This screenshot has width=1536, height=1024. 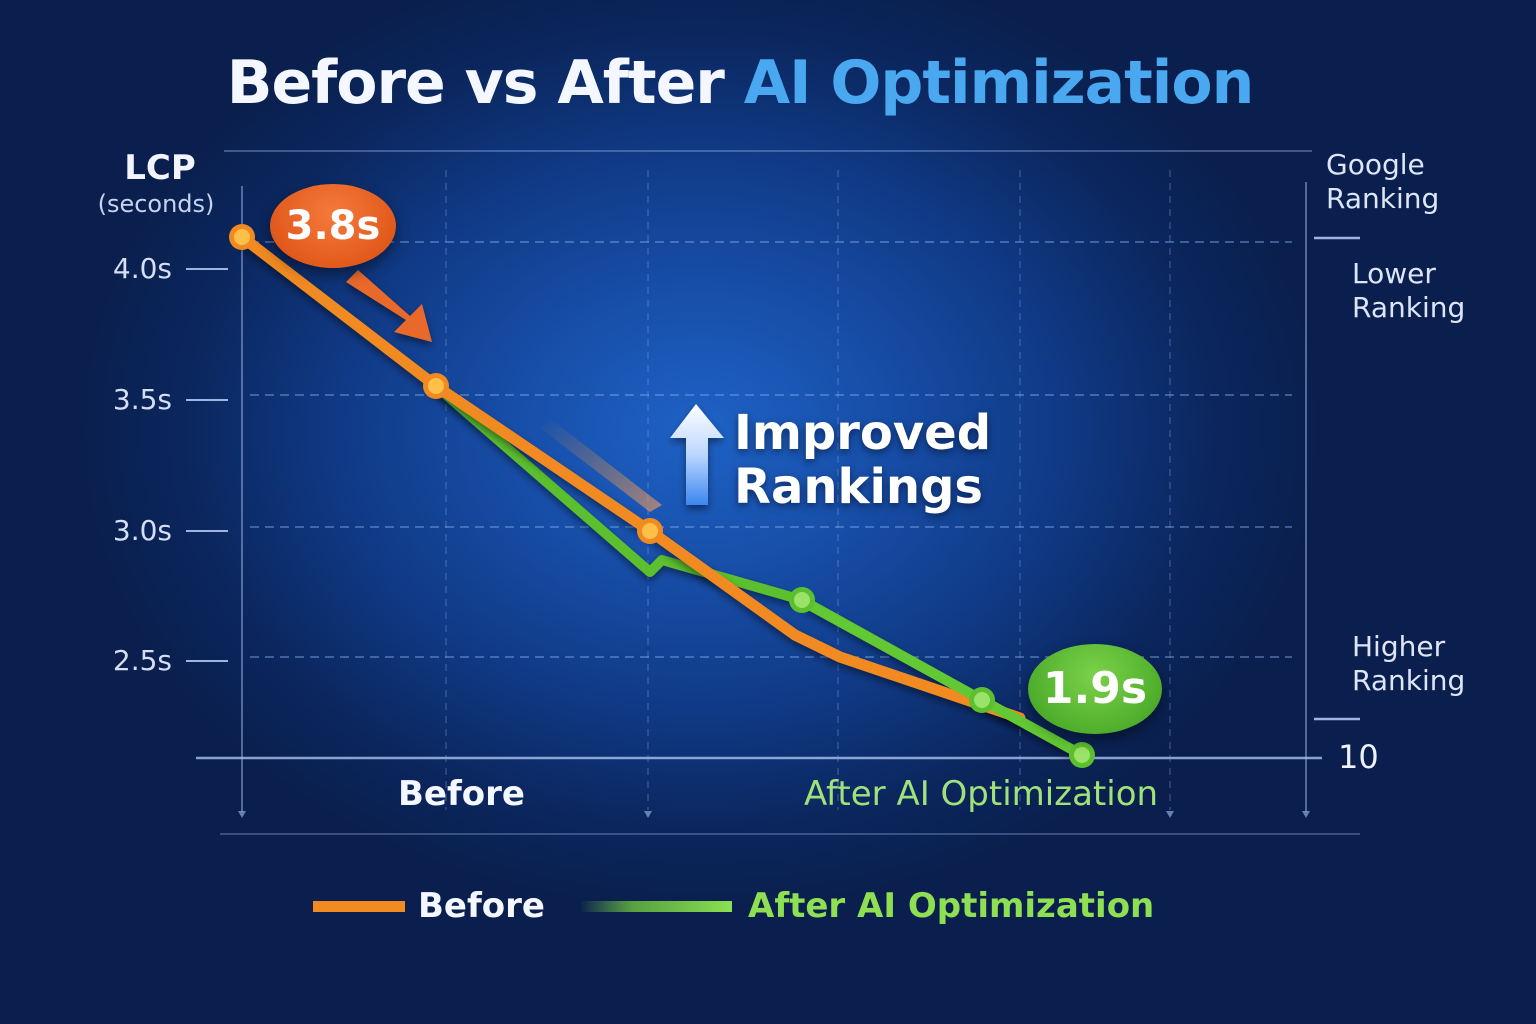 What do you see at coordinates (142, 660) in the screenshot?
I see `y-tick-label: 2.5s` at bounding box center [142, 660].